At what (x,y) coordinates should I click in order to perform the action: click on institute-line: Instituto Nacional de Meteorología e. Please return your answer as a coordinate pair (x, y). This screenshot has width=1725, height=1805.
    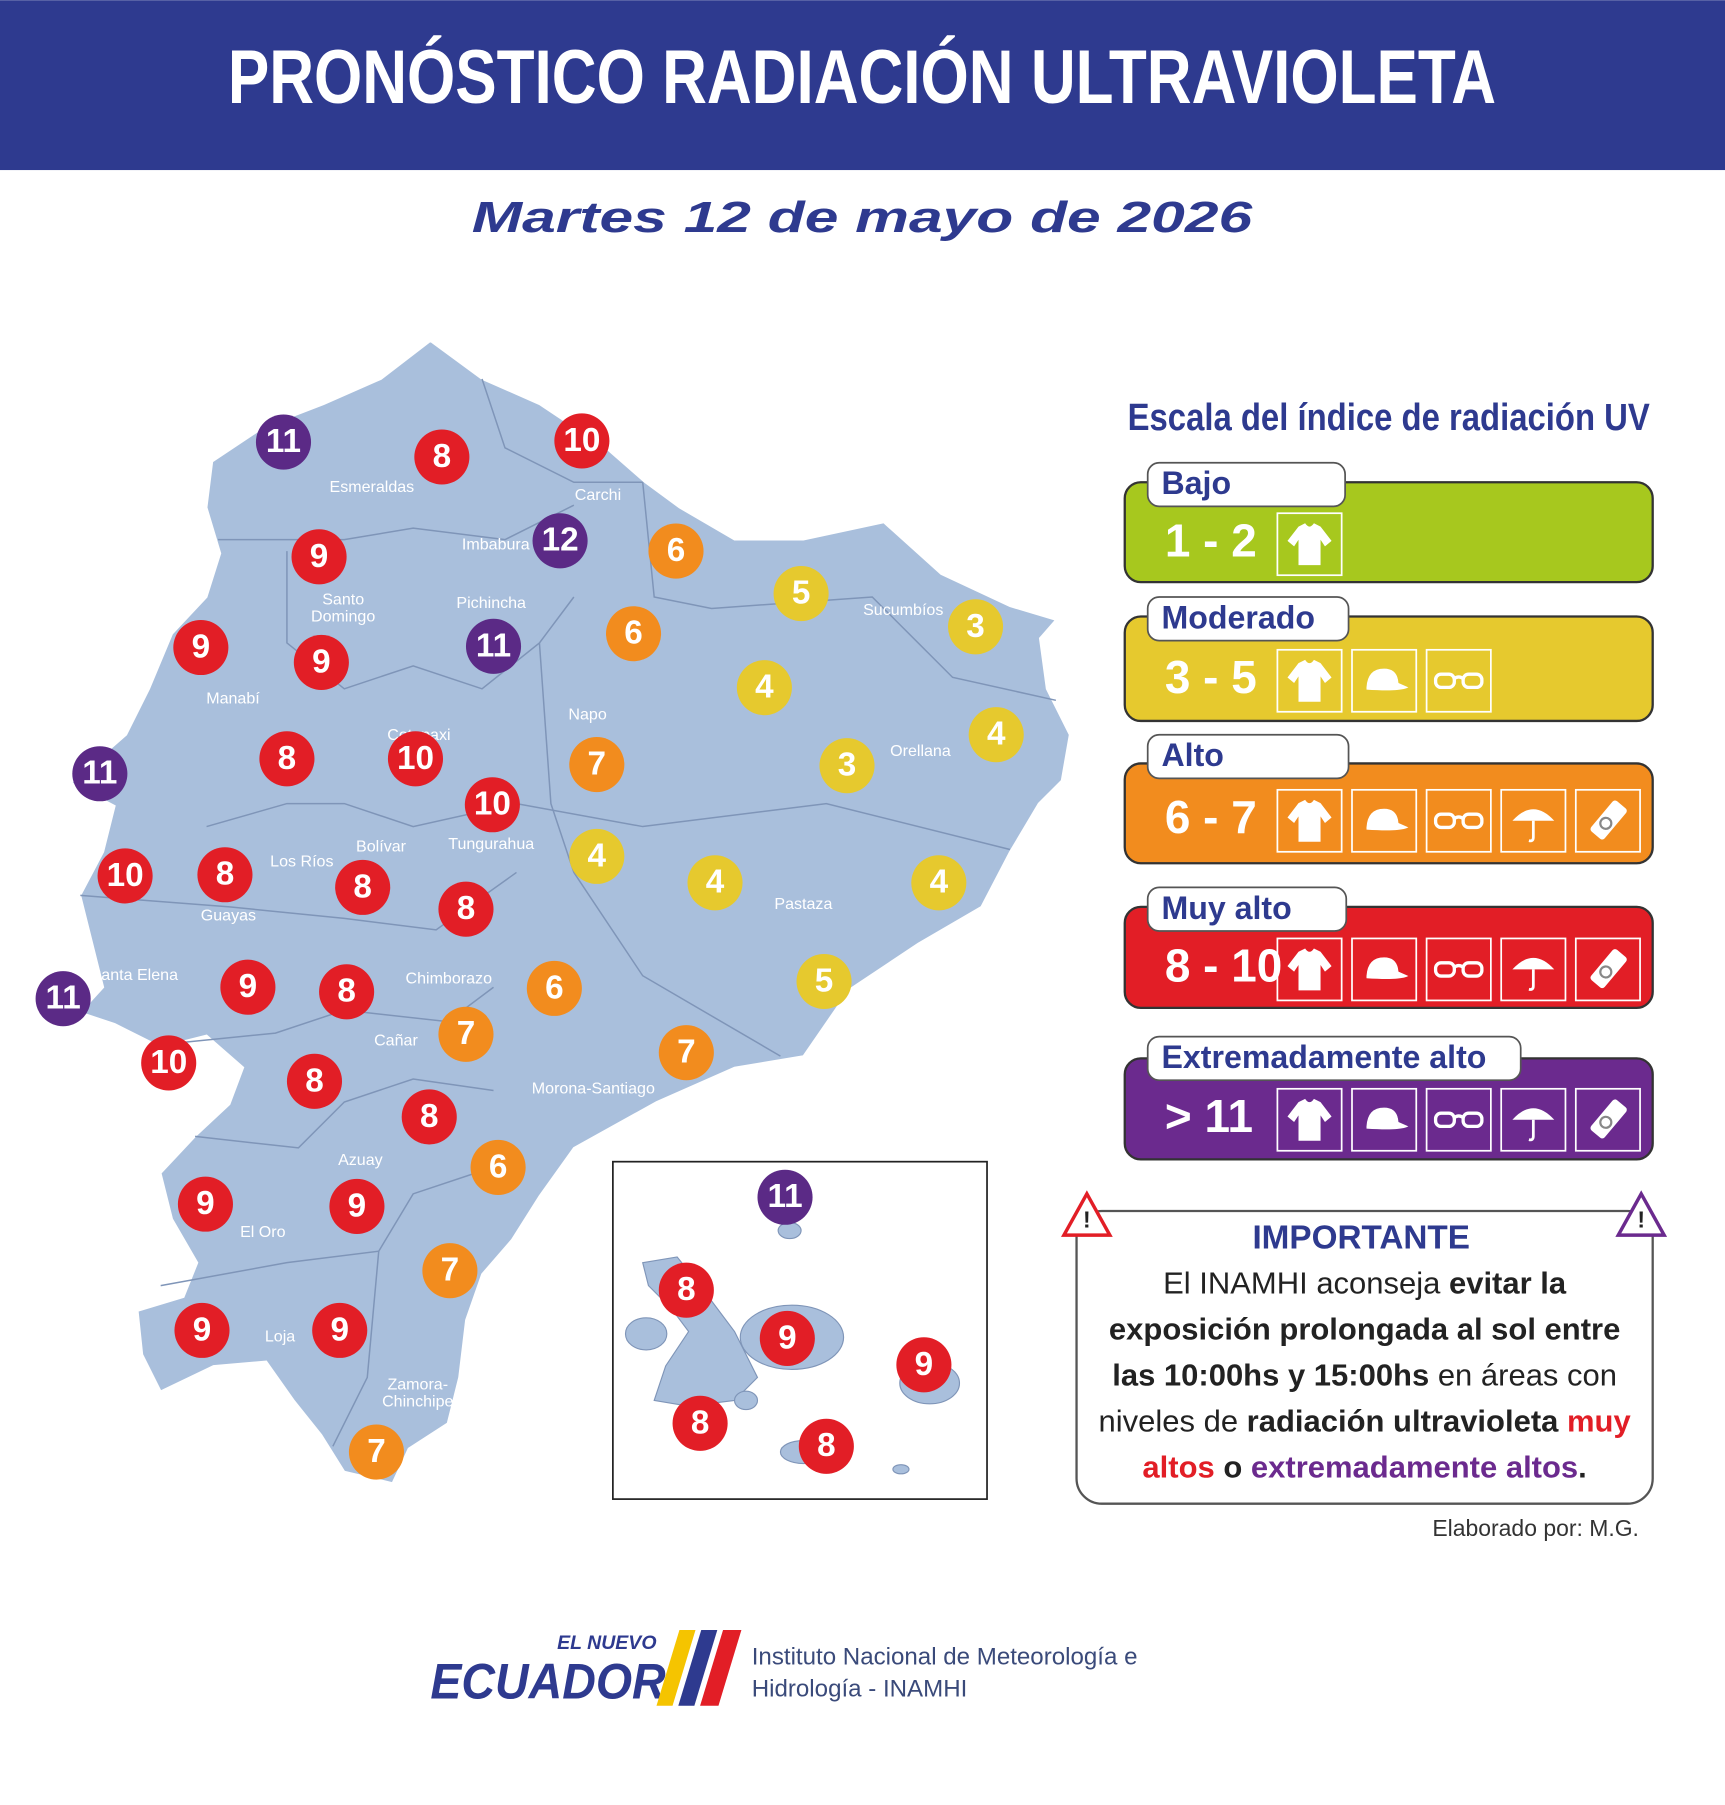
    Looking at the image, I should click on (945, 1656).